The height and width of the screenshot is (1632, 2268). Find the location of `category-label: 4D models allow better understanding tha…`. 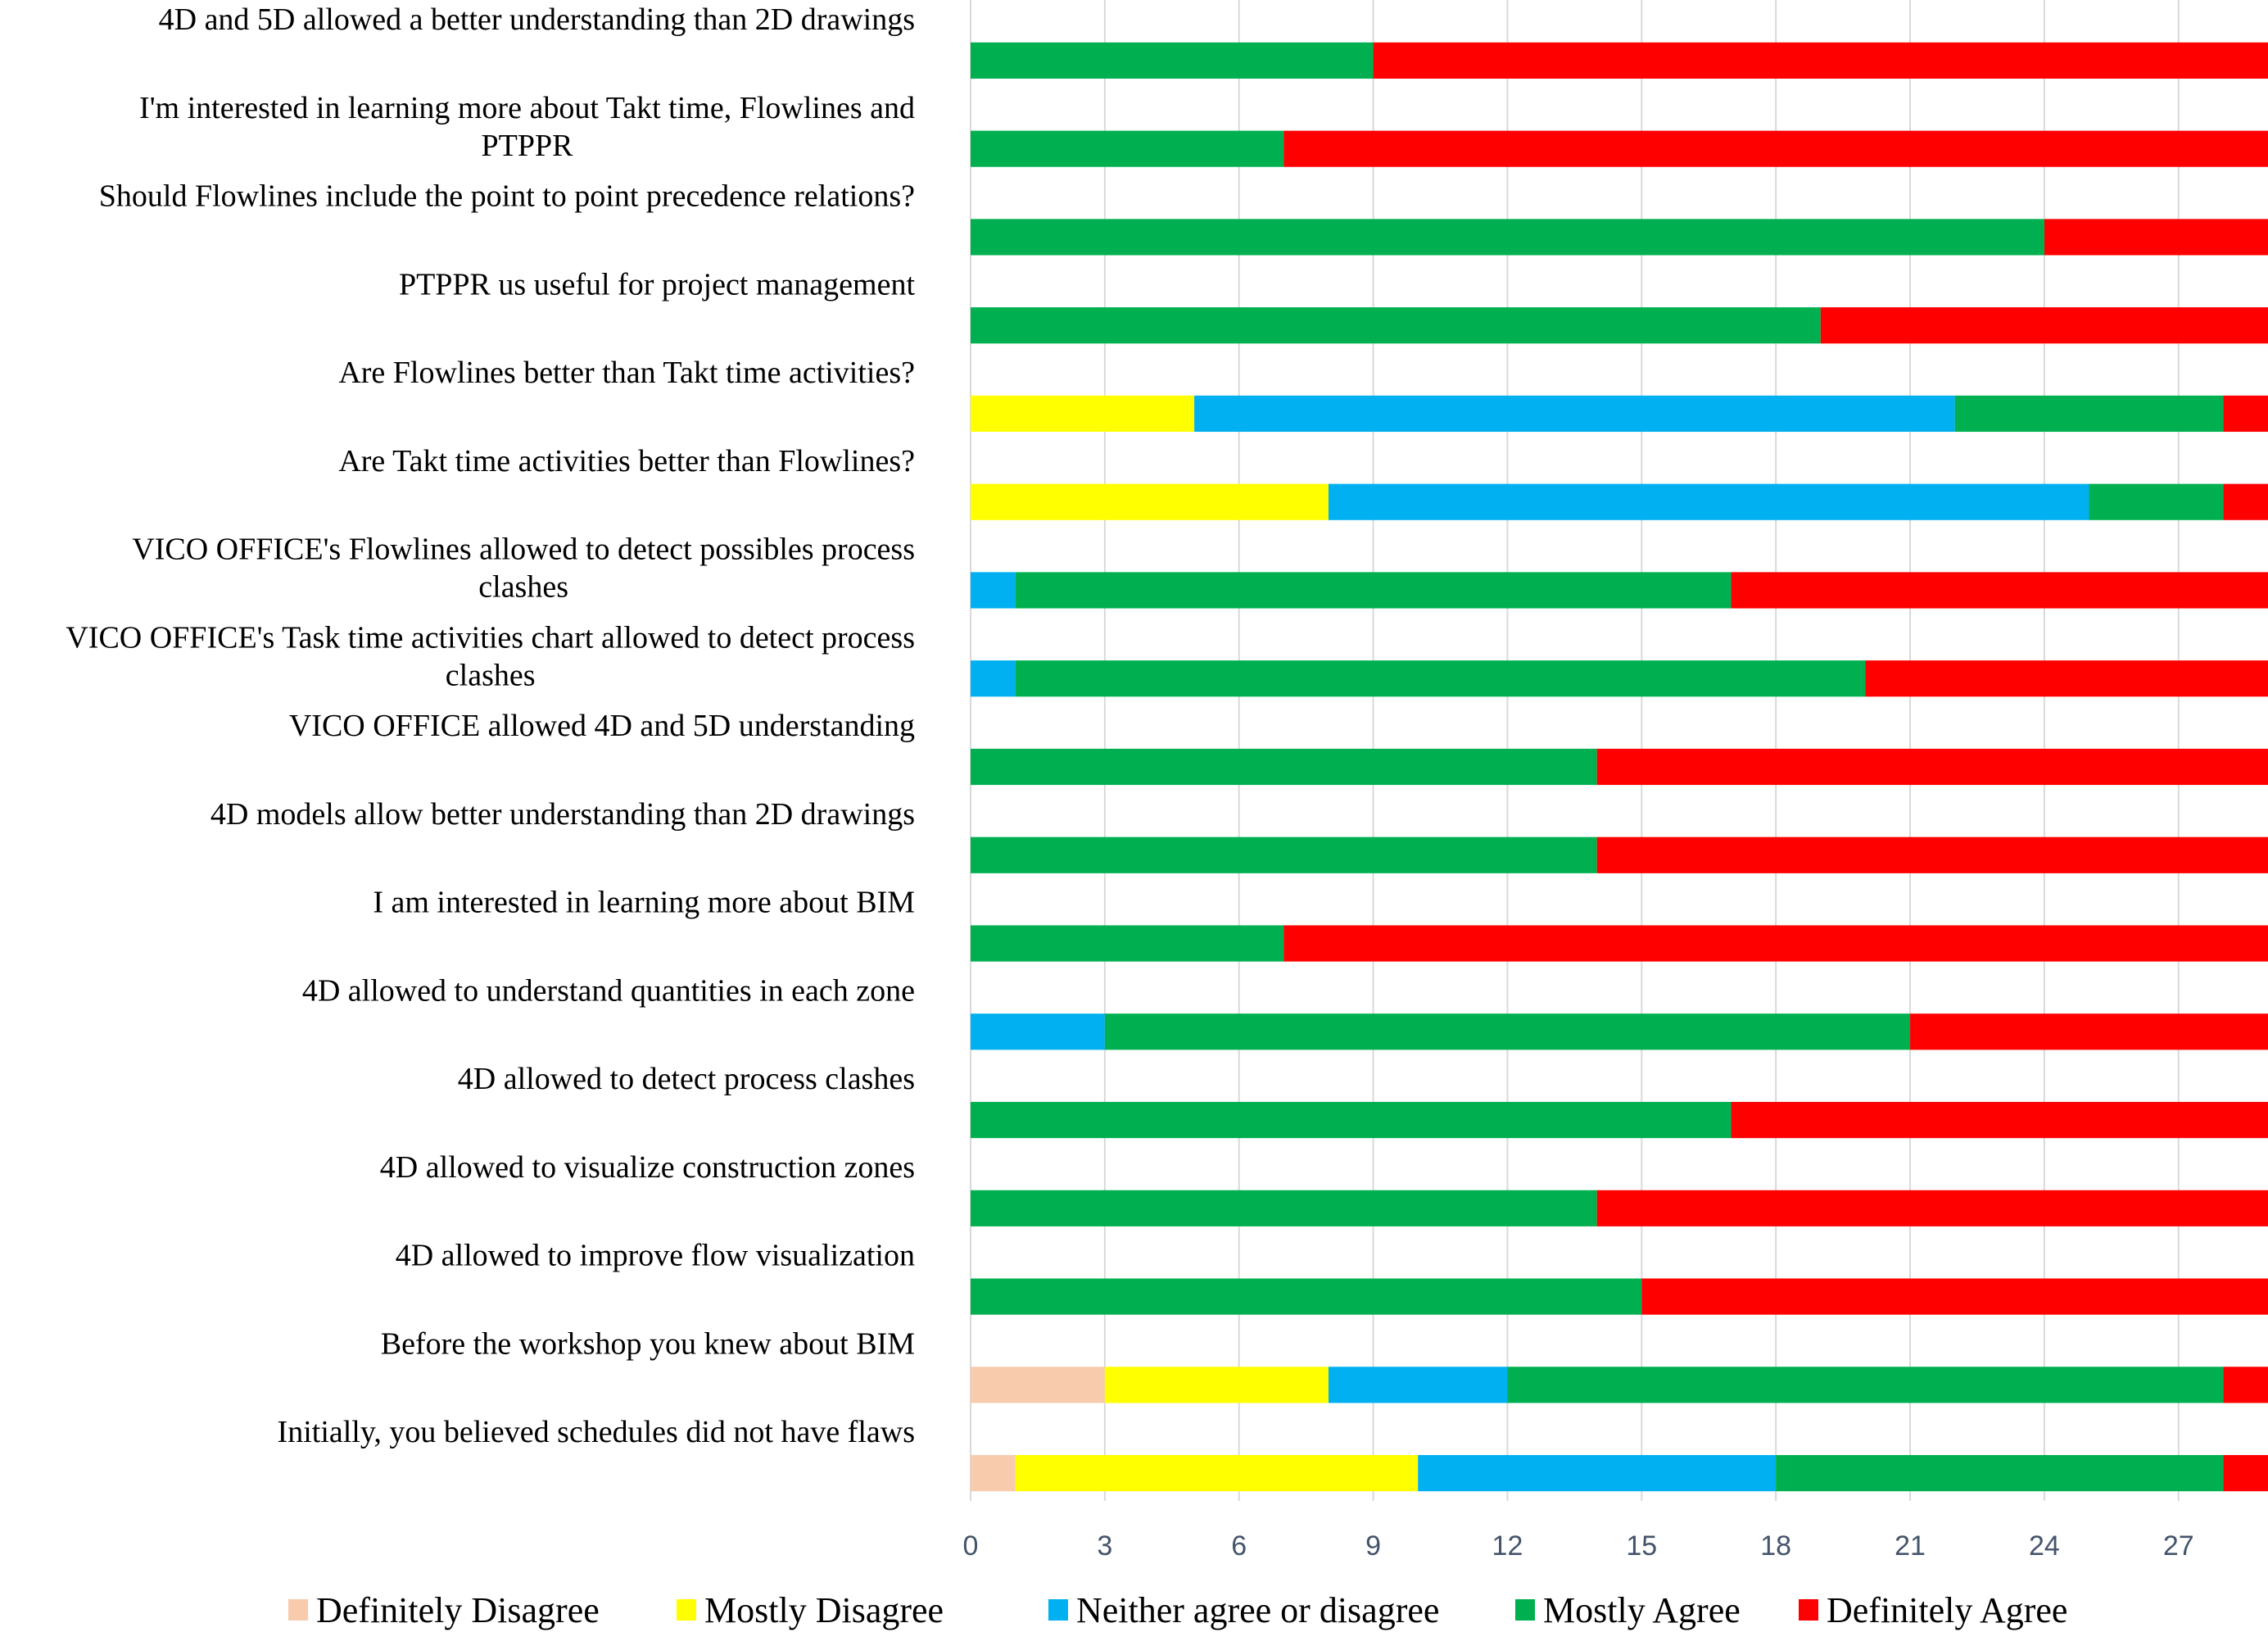

category-label: 4D models allow better understanding tha… is located at coordinates (563, 814).